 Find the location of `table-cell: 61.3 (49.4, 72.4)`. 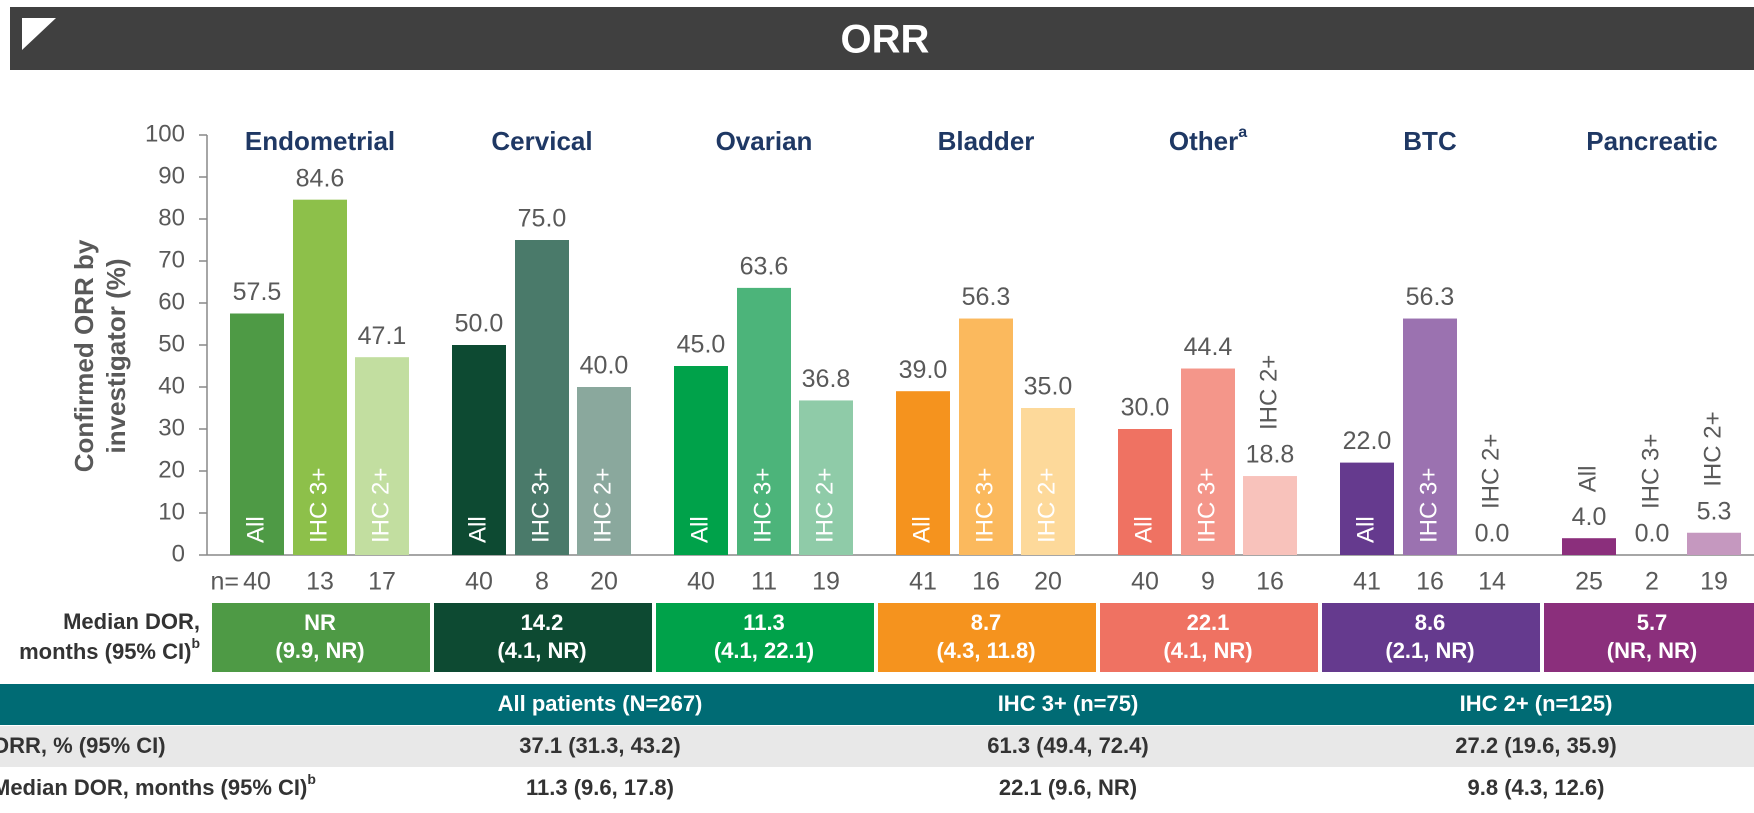

table-cell: 61.3 (49.4, 72.4) is located at coordinates (1067, 745).